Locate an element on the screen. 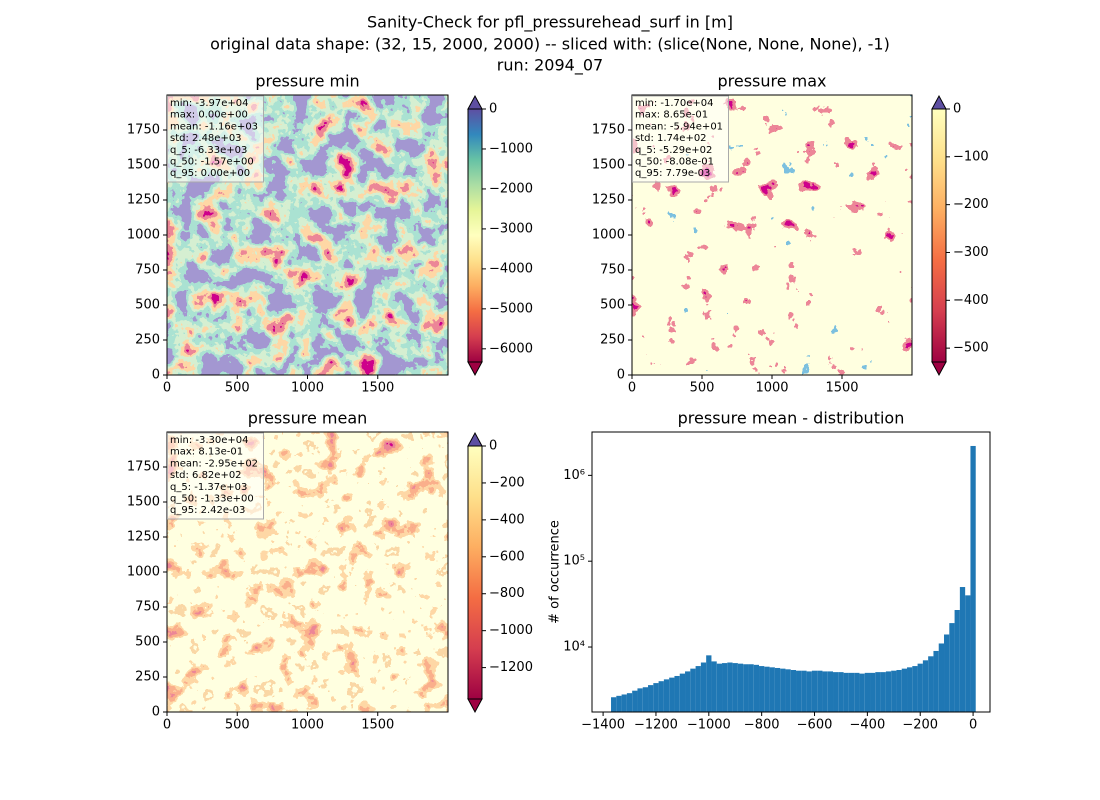 This screenshot has width=1100, height=800. stats-line: std: 6.82e+02 is located at coordinates (206, 475).